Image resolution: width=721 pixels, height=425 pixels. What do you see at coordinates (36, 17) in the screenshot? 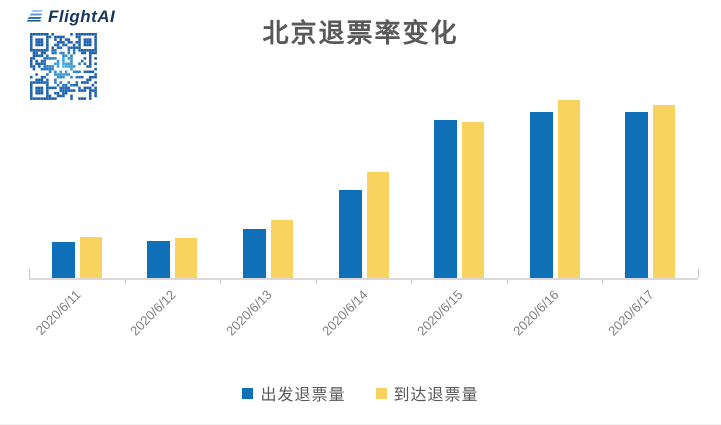
I see `flightai-wing-icon` at bounding box center [36, 17].